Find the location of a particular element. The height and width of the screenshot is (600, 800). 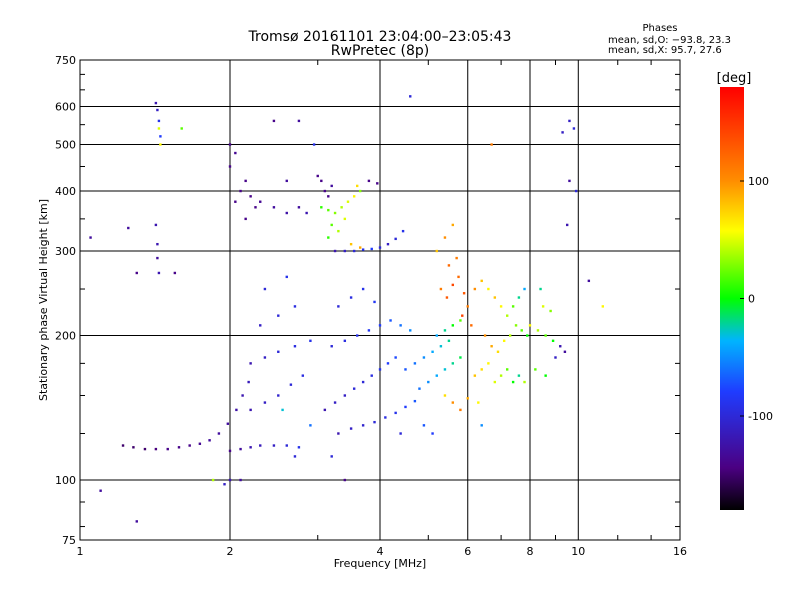

y-tick-label: 500 is located at coordinates (65, 145).